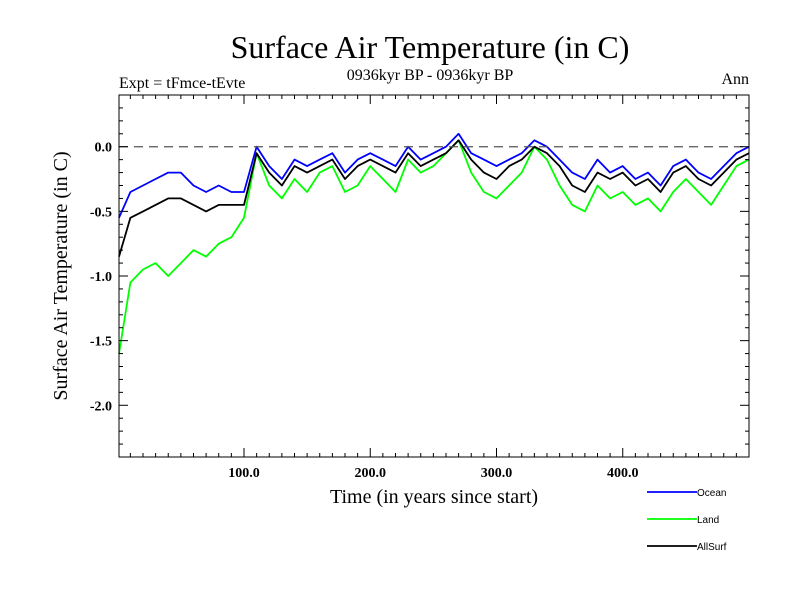 The height and width of the screenshot is (600, 800). Describe the element at coordinates (434, 175) in the screenshot. I see `series-line-ocean` at that location.